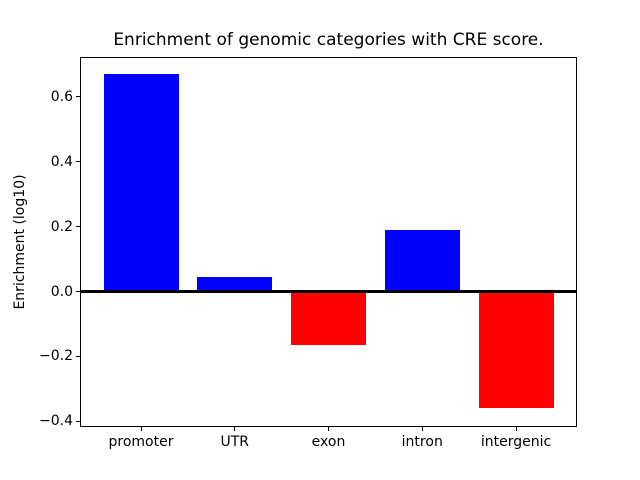  Describe the element at coordinates (328, 442) in the screenshot. I see `x-tick-label-exon: exon` at that location.